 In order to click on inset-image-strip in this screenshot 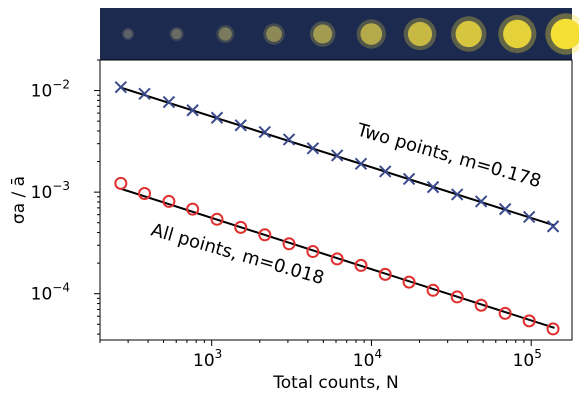, I will do `click(339, 34)`.